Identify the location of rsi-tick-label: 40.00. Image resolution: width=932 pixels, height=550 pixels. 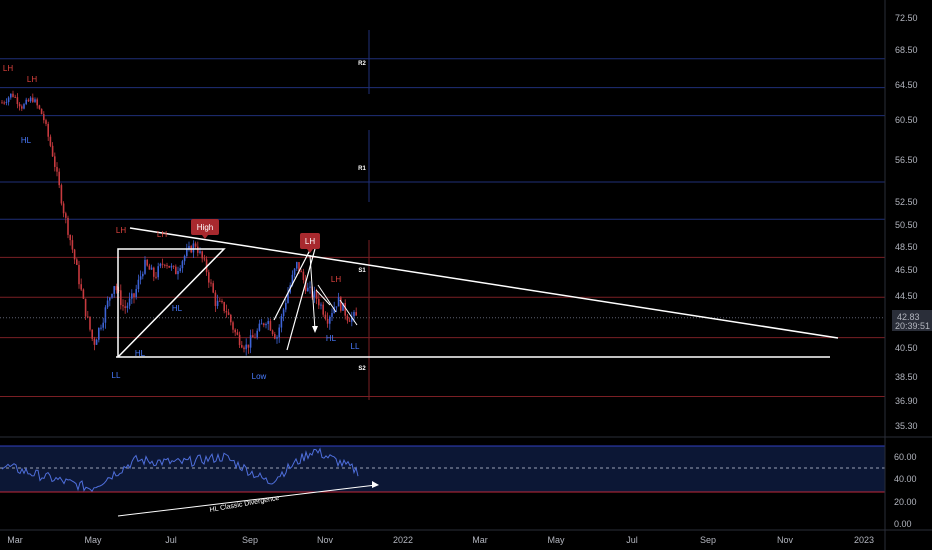
(905, 479).